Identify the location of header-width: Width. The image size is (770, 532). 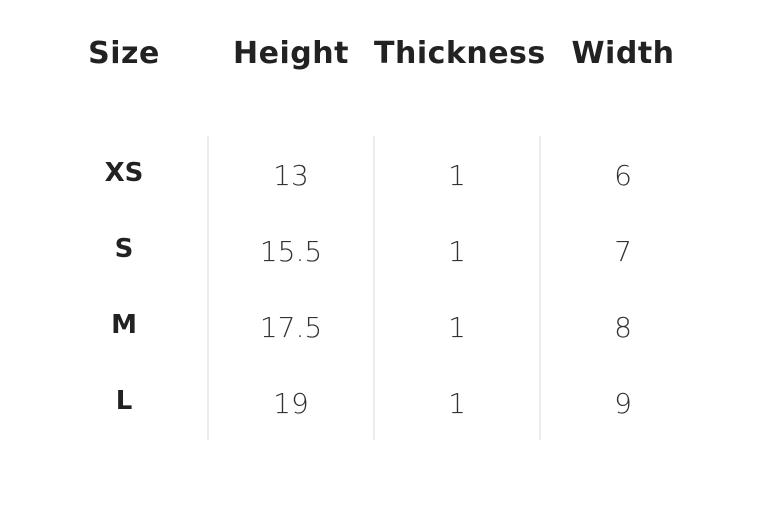
(623, 53).